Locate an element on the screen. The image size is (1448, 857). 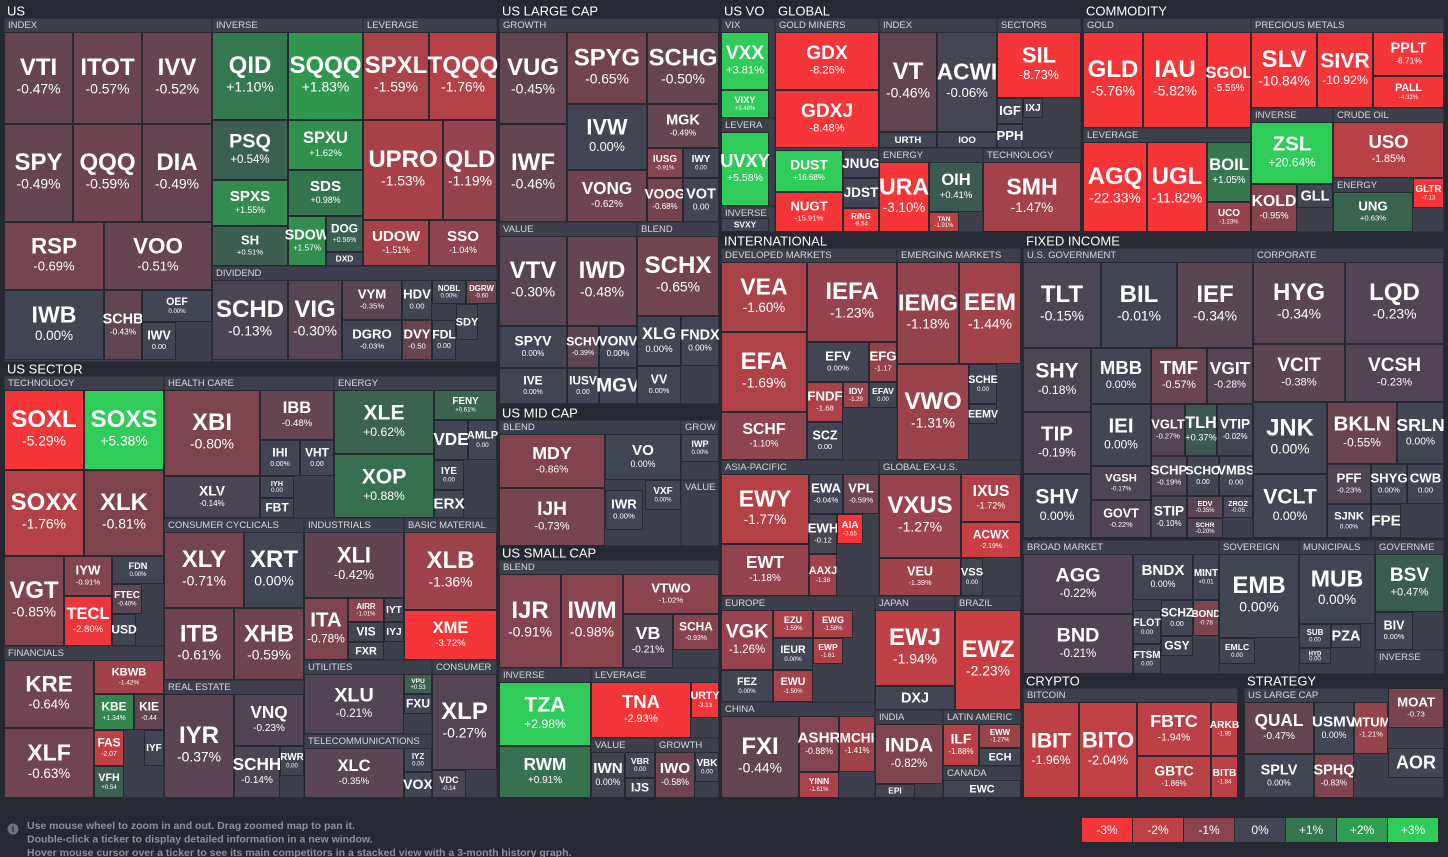
ticker: MBB is located at coordinates (1121, 367).